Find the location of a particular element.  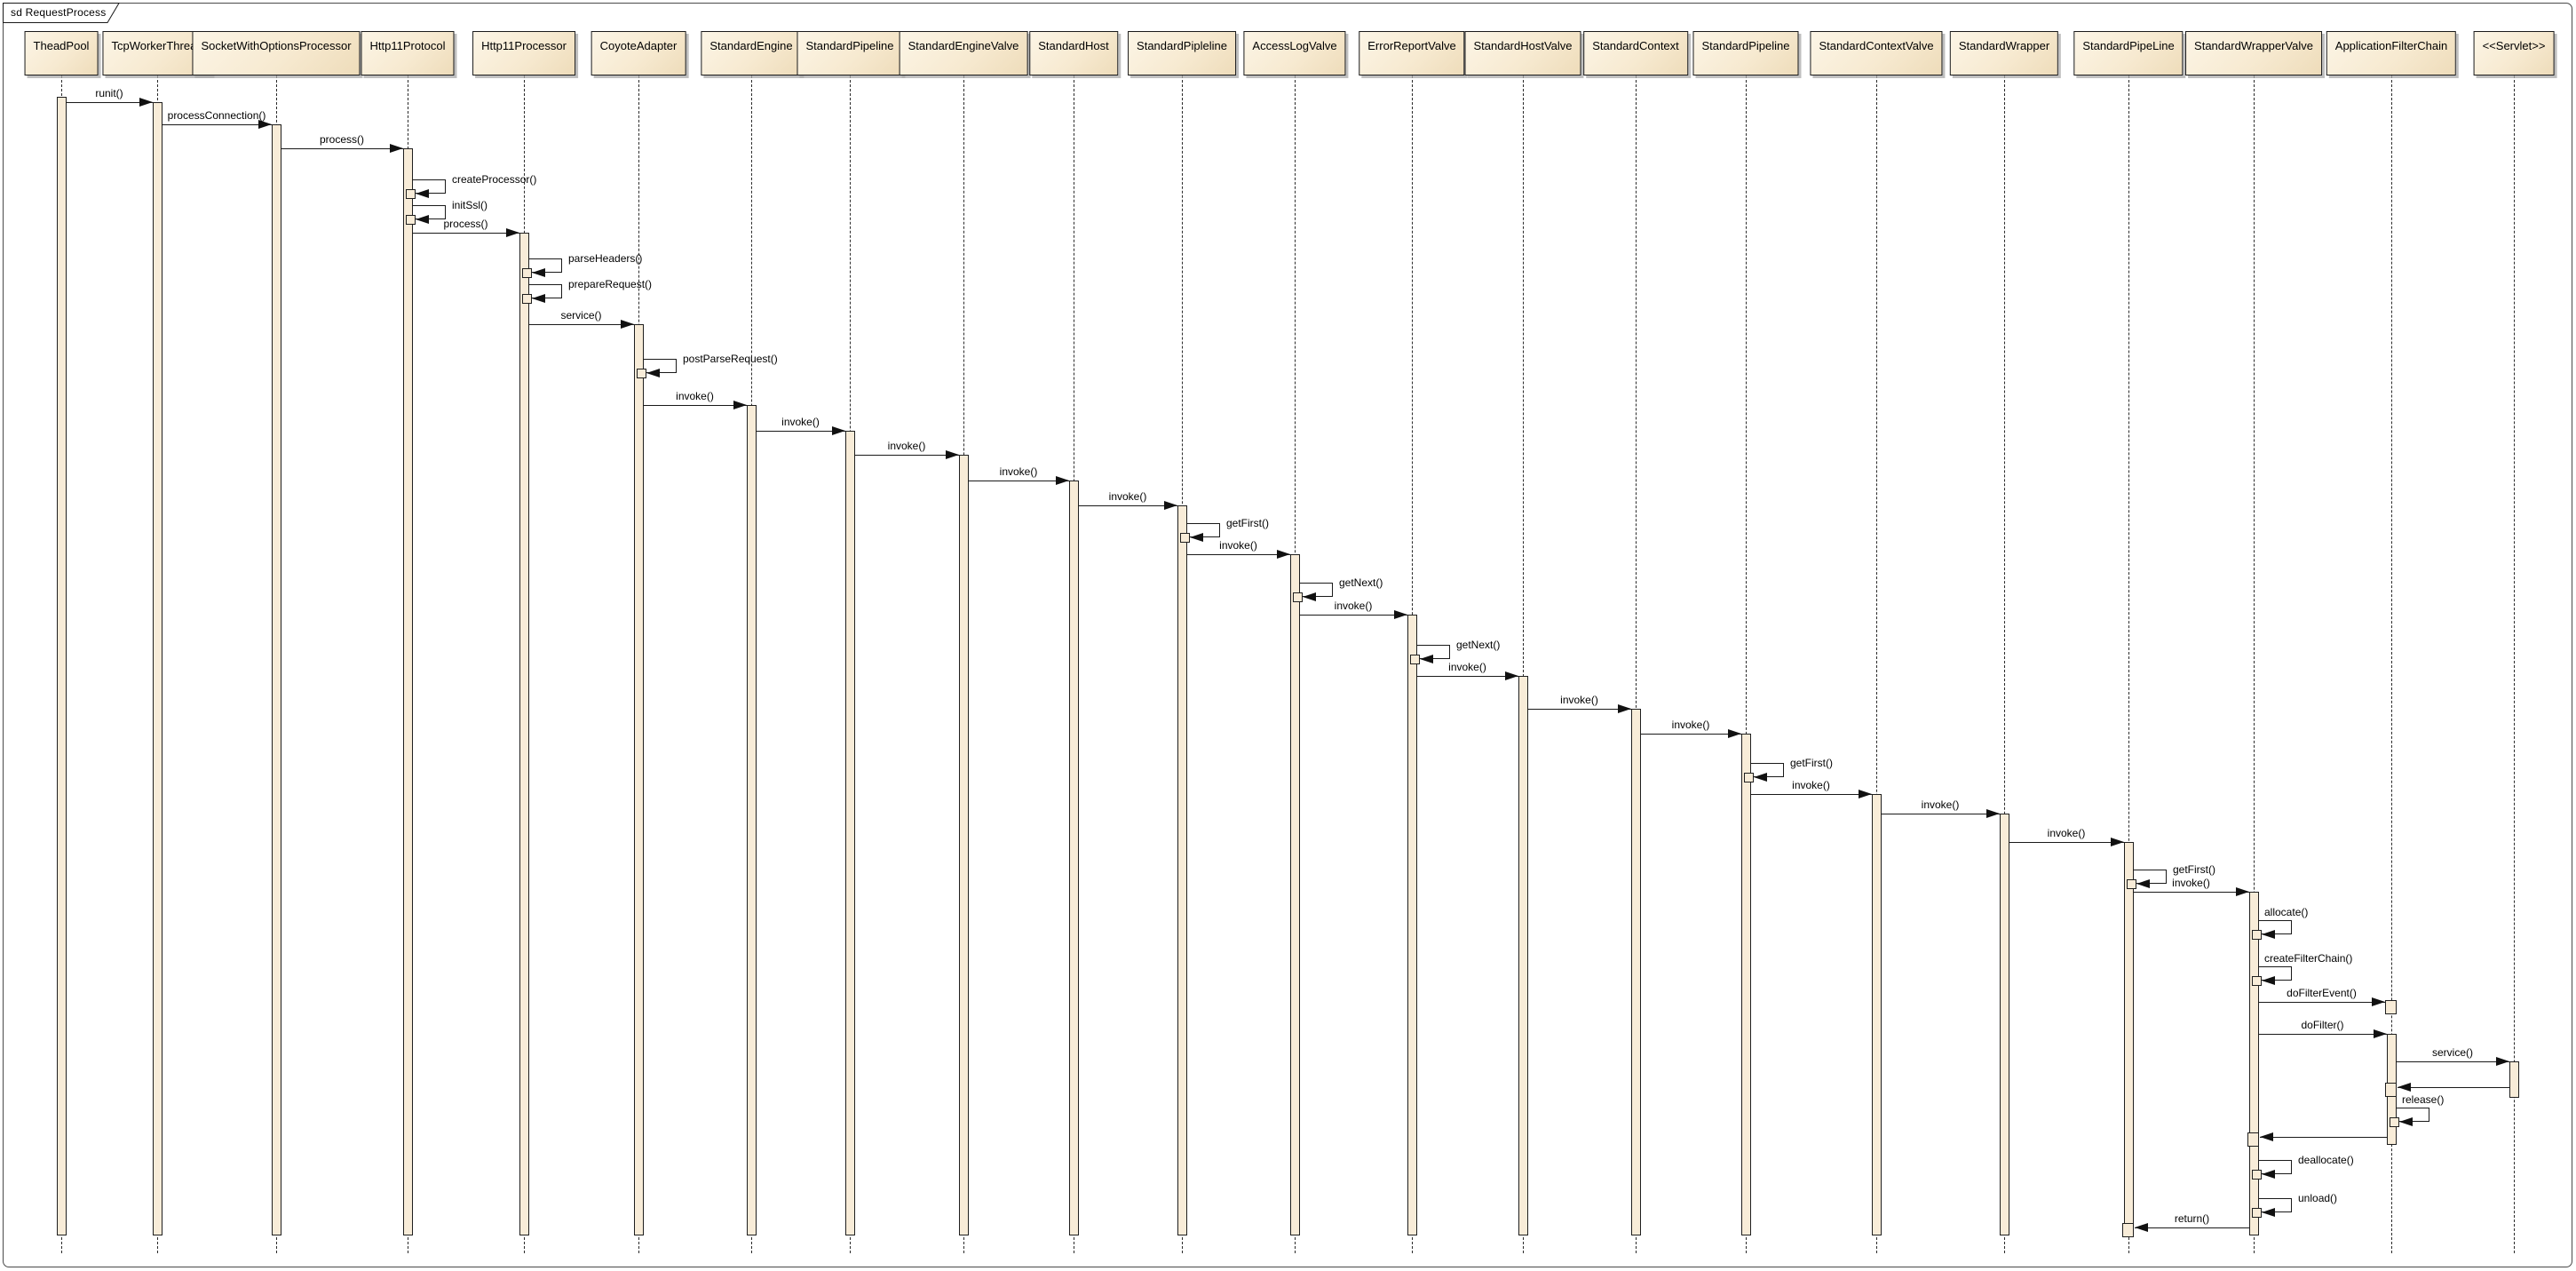

message-label: parseHeaders() is located at coordinates (606, 258).